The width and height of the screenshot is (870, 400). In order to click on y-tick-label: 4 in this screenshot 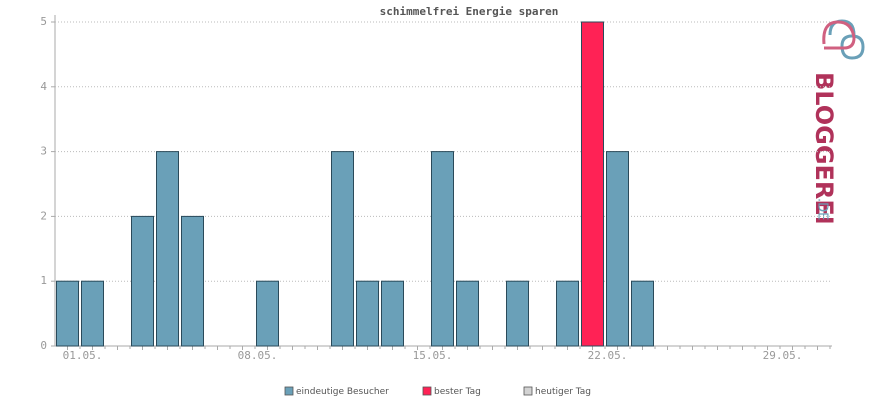, I will do `click(43, 86)`.